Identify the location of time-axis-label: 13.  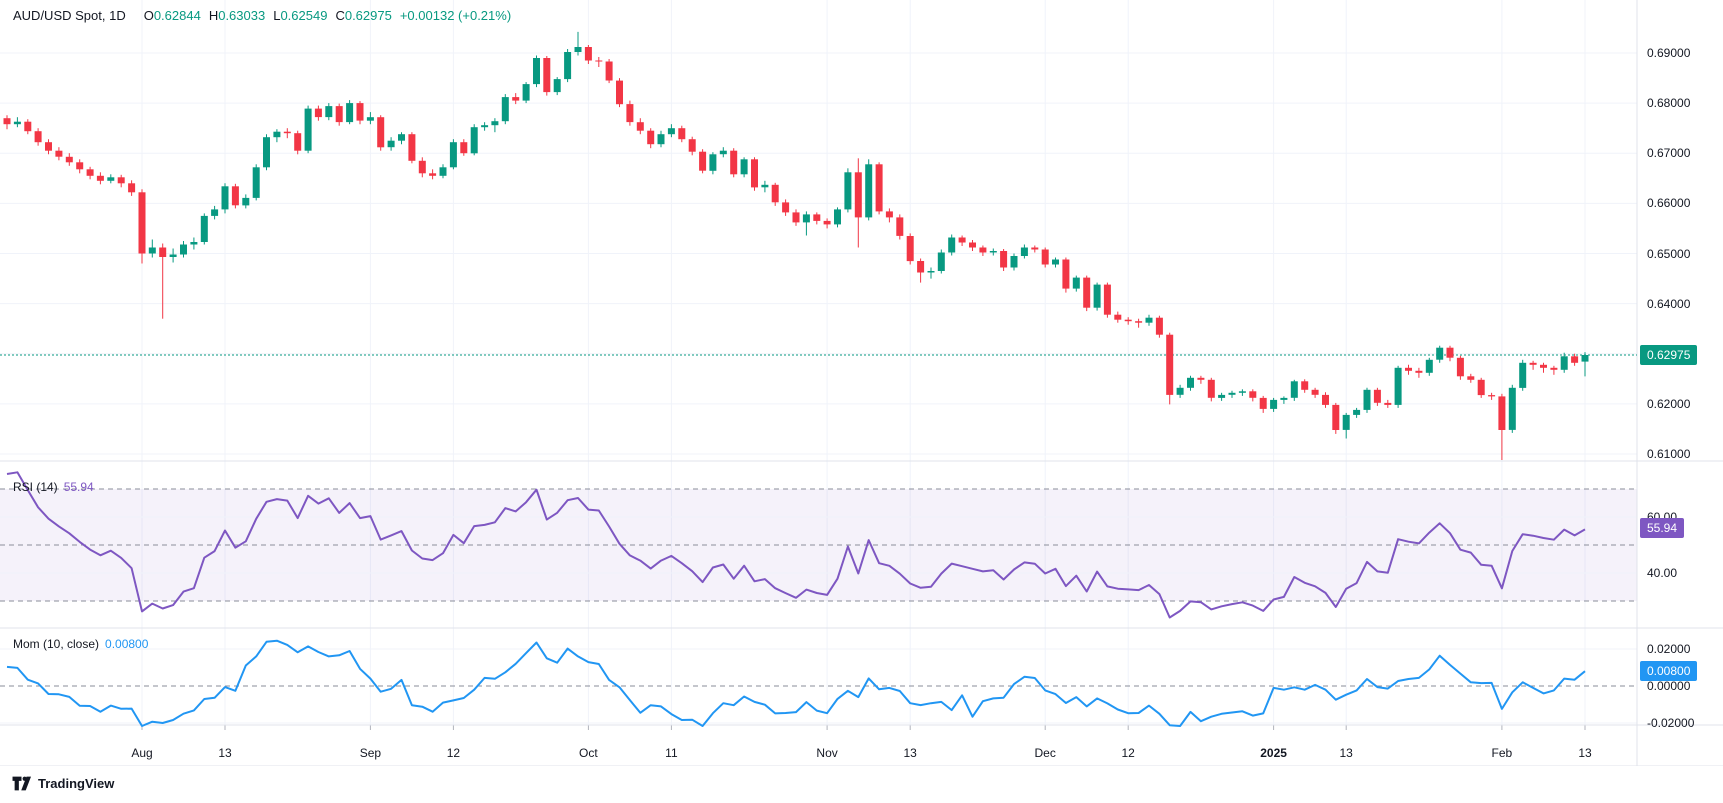
(1585, 753).